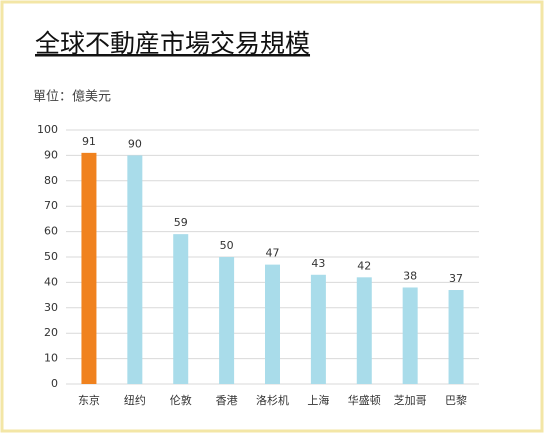  Describe the element at coordinates (135, 400) in the screenshot. I see `x-tick-label: 纽约` at that location.